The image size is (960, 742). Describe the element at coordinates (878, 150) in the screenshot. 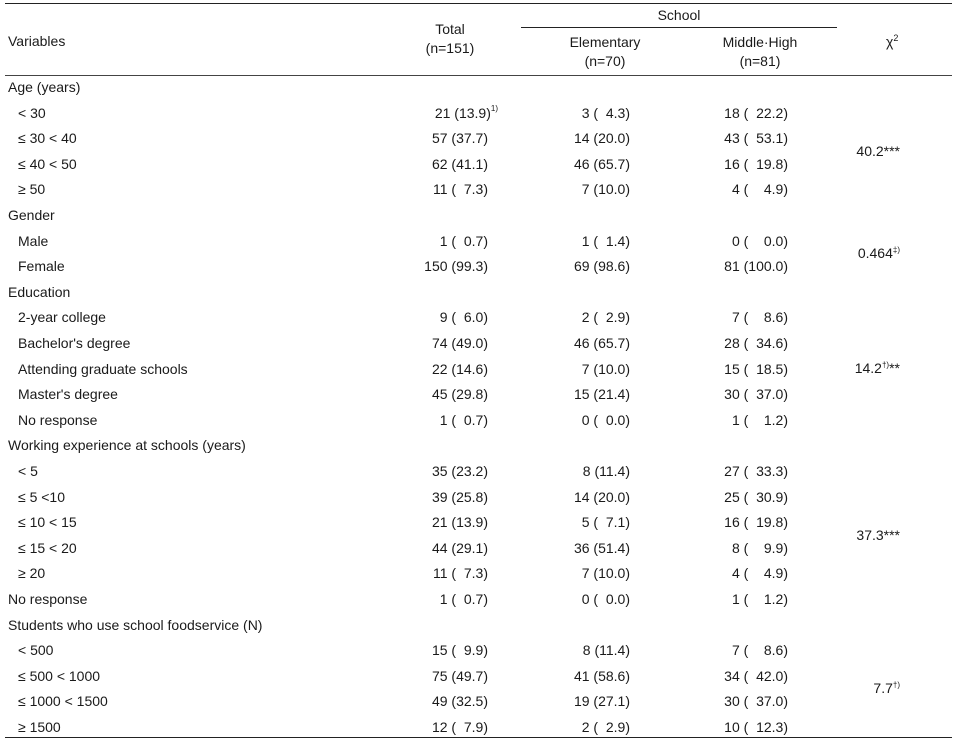

I see `chi-square-value: 40.2***` at that location.